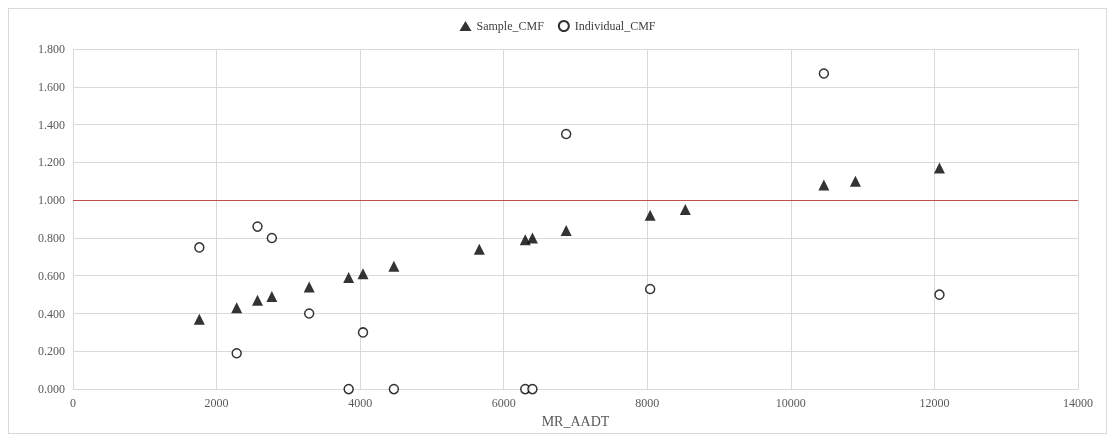  What do you see at coordinates (790, 403) in the screenshot?
I see `x-tick-label: 10000` at bounding box center [790, 403].